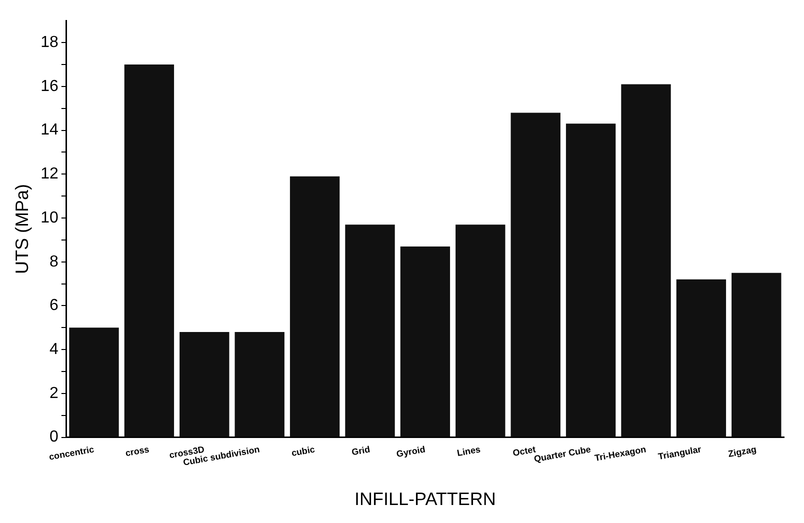 The width and height of the screenshot is (804, 523). I want to click on x-tick-label: Zigzag, so click(742, 451).